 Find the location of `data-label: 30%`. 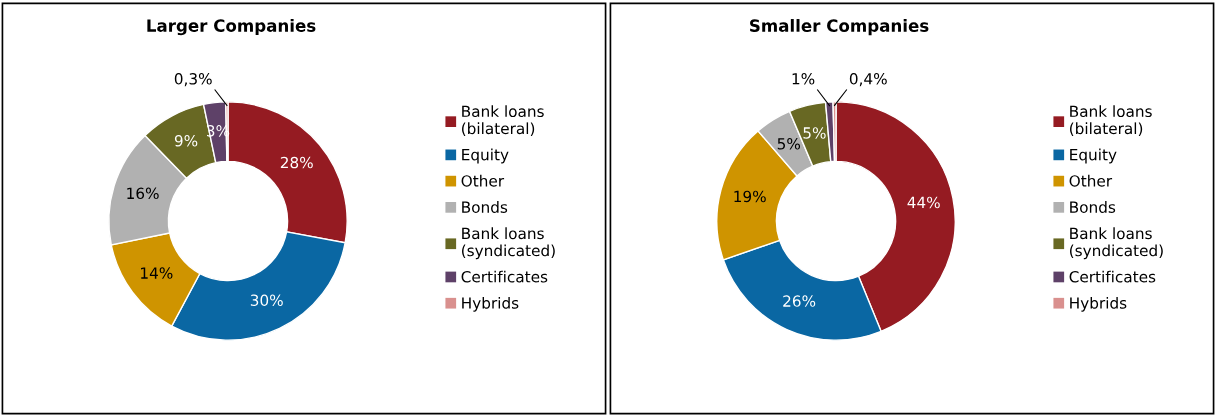

data-label: 30% is located at coordinates (266, 300).